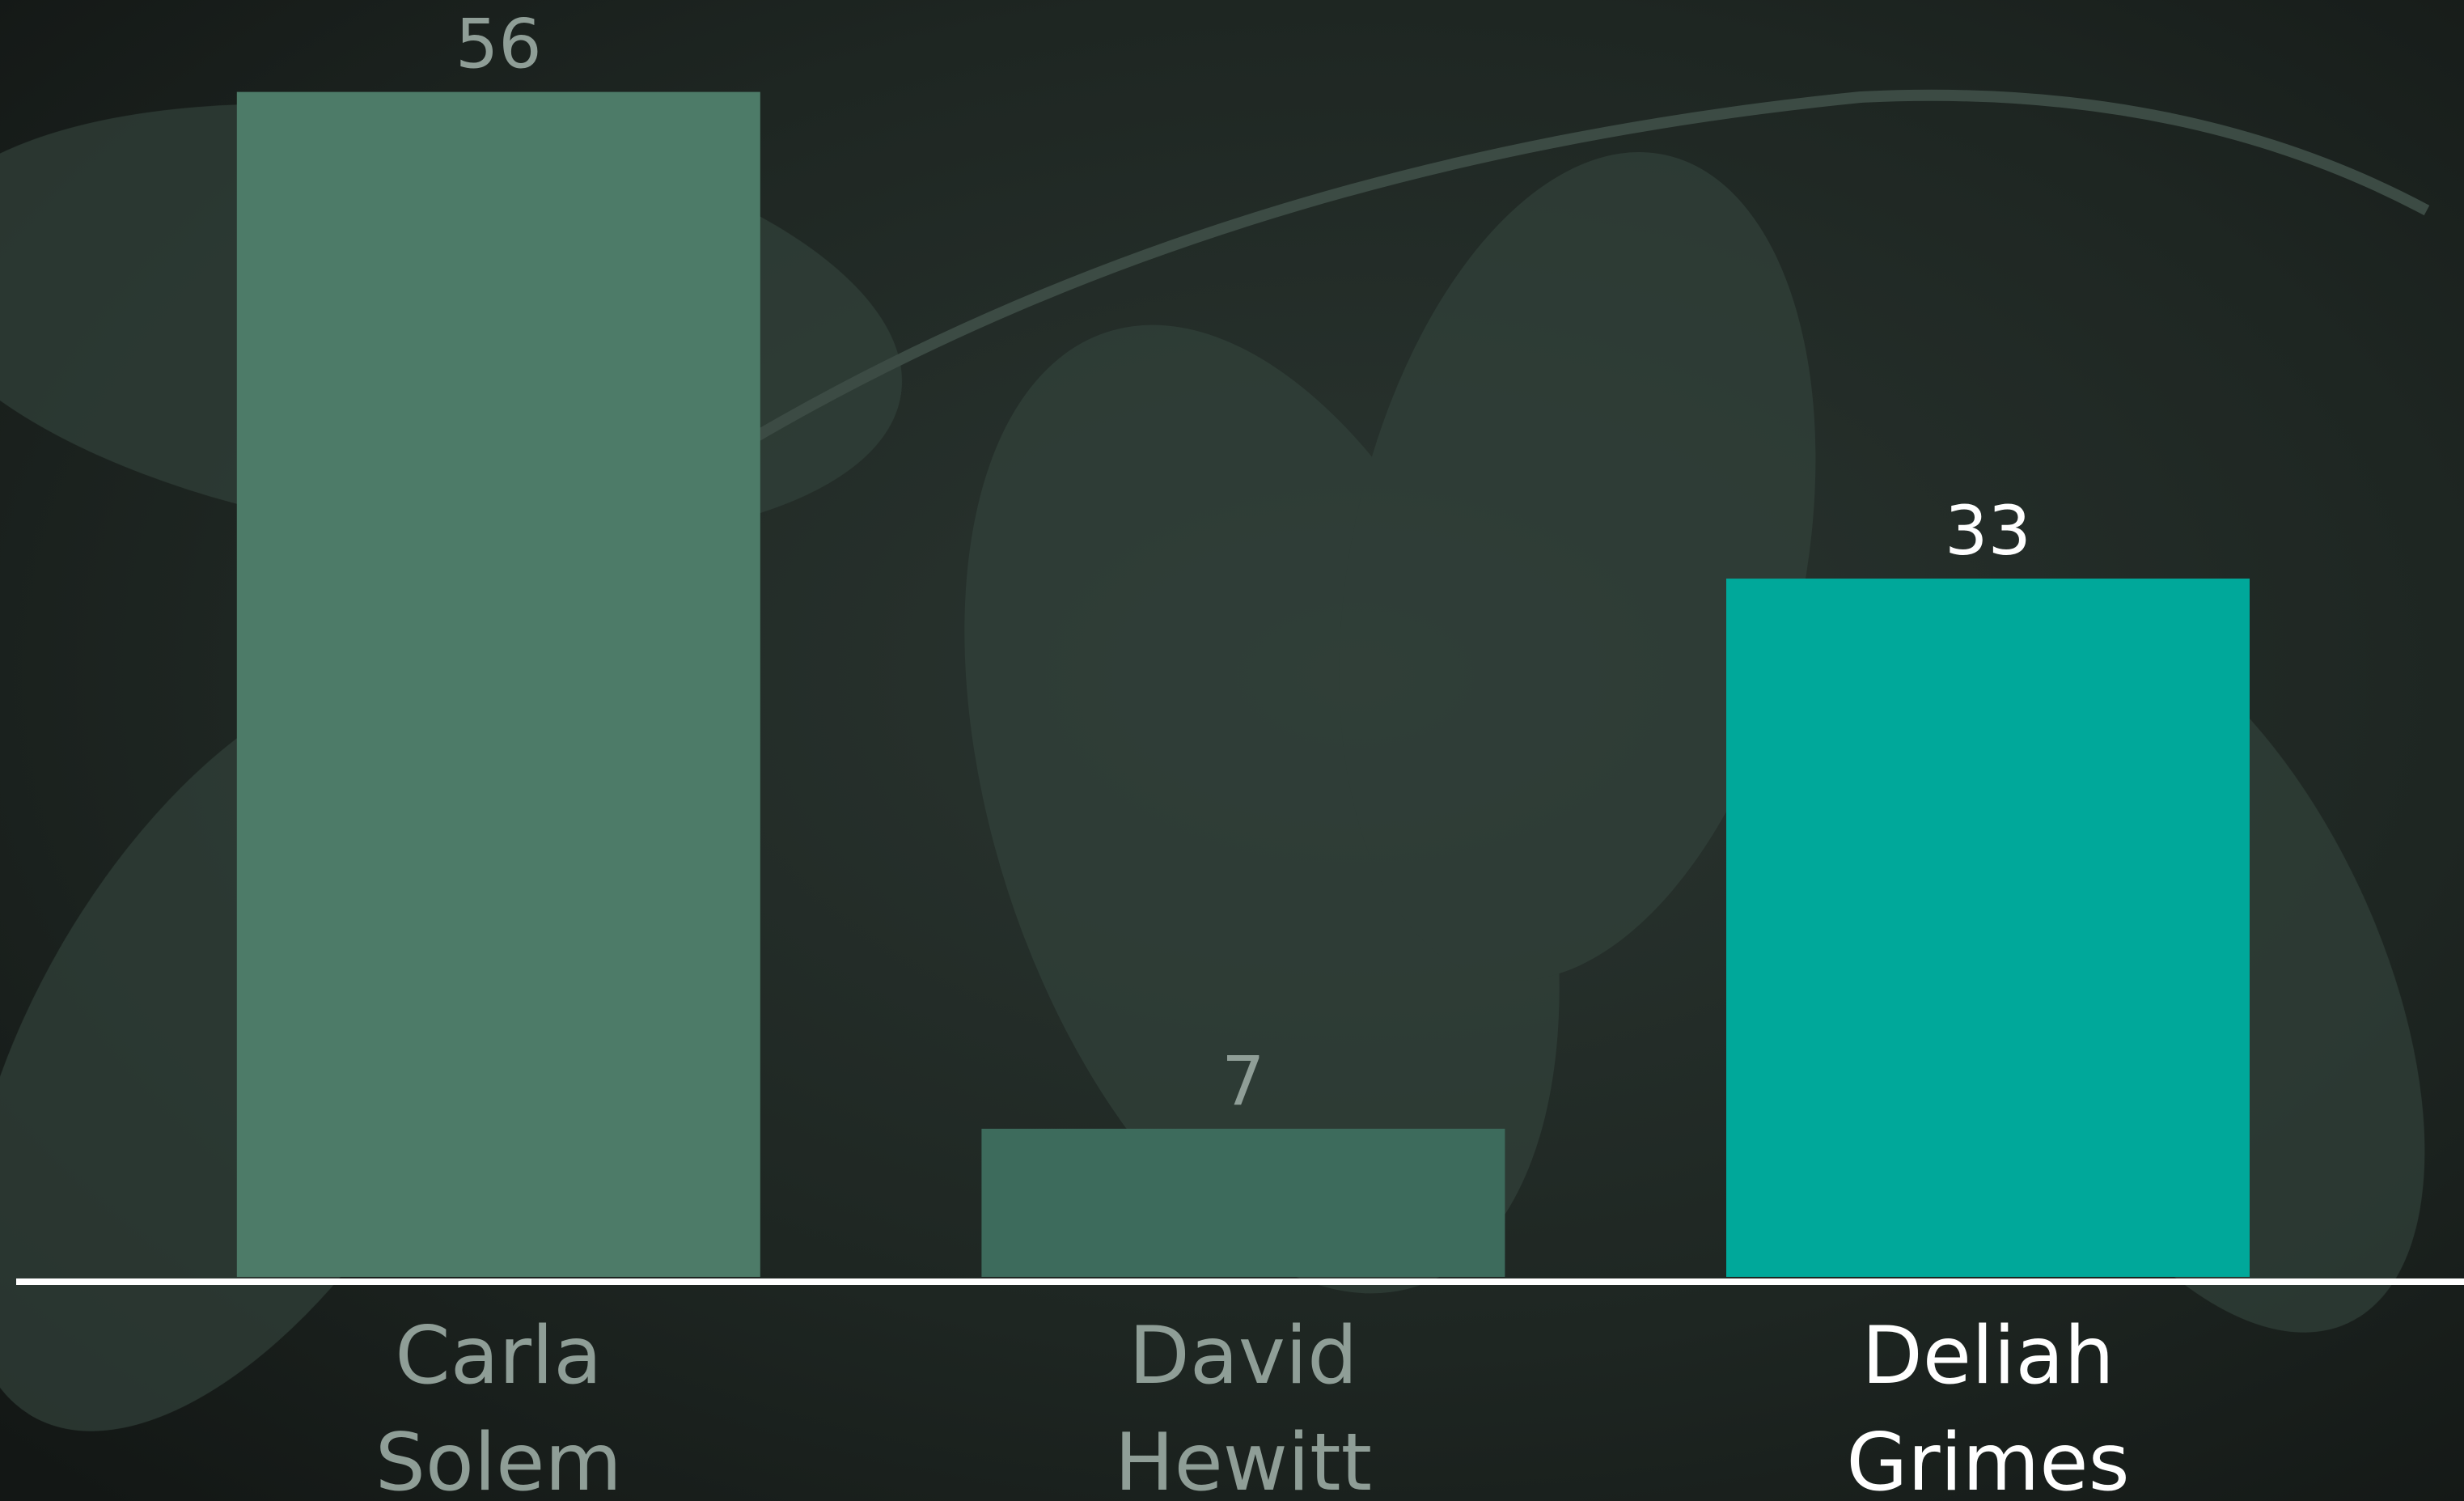  What do you see at coordinates (1243, 1405) in the screenshot?
I see `x-tick-label: David Hewitt` at bounding box center [1243, 1405].